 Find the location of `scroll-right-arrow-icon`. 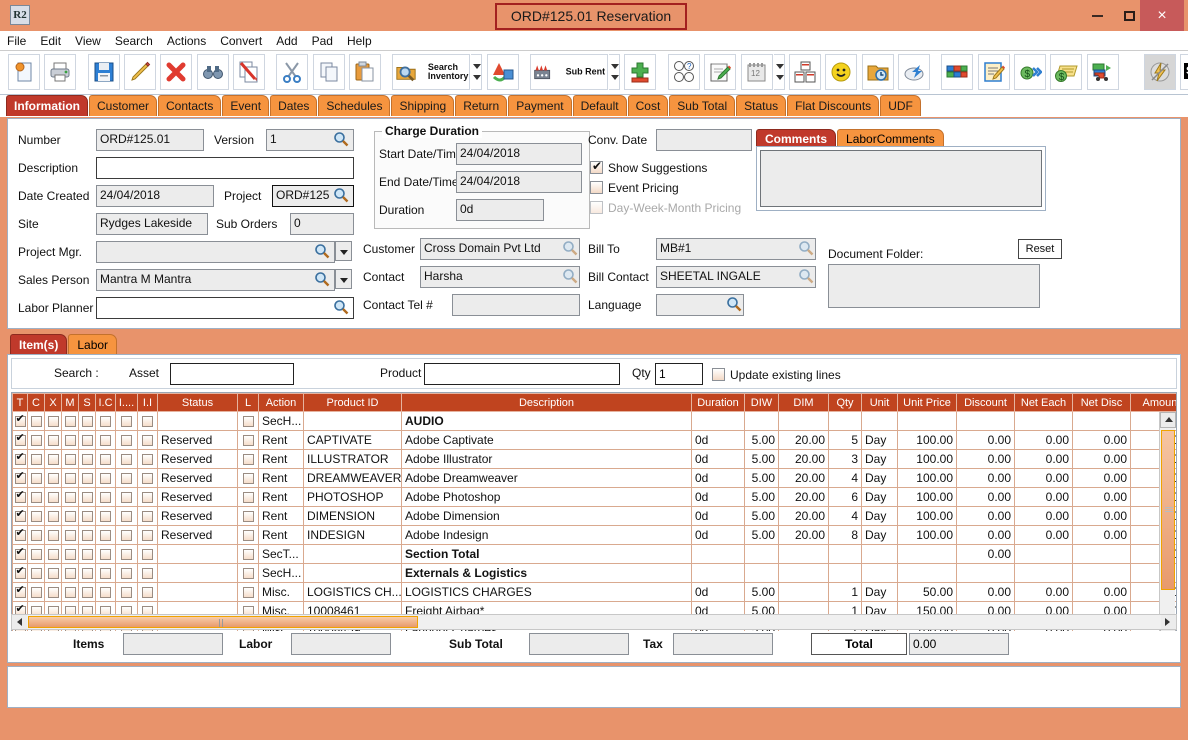

scroll-right-arrow-icon is located at coordinates (1168, 622).